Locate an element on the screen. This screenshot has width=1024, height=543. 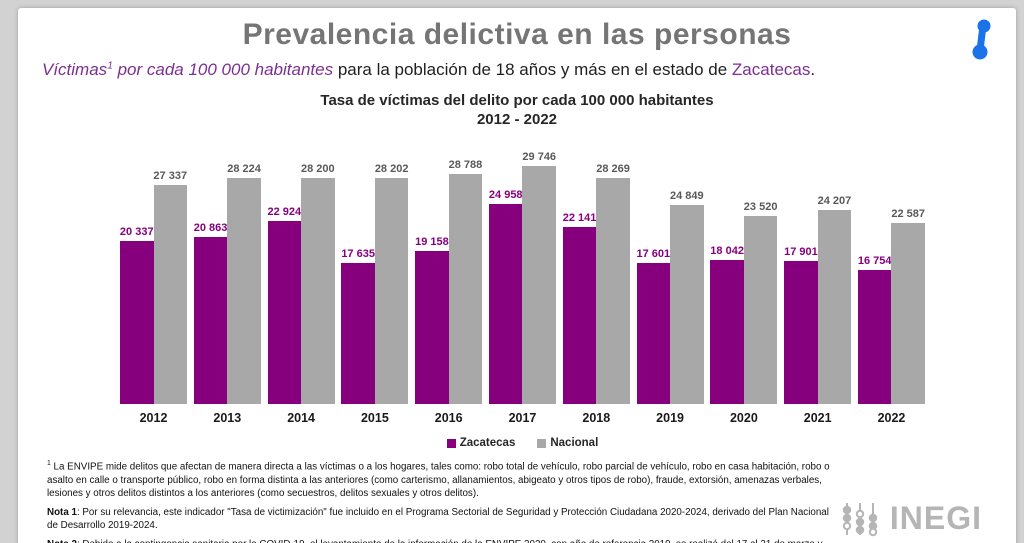
bar-group-2022: 16 754 22 587 is located at coordinates (891, 306).